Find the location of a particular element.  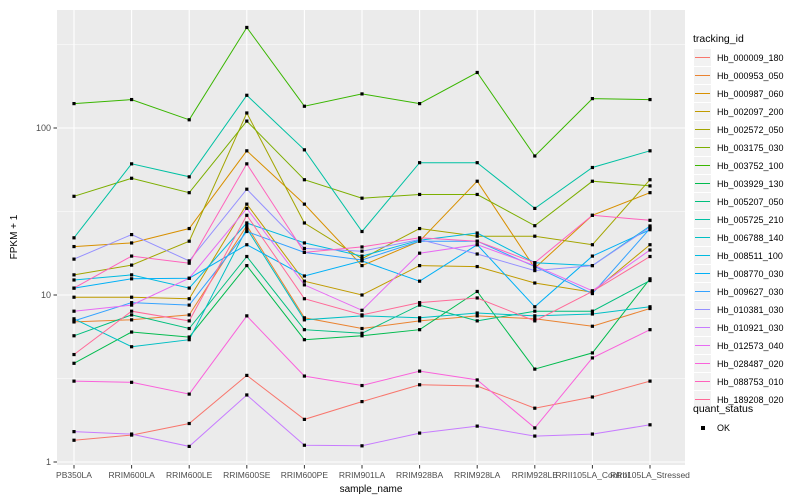

legend-label: Hb_000987_060 is located at coordinates (750, 93).